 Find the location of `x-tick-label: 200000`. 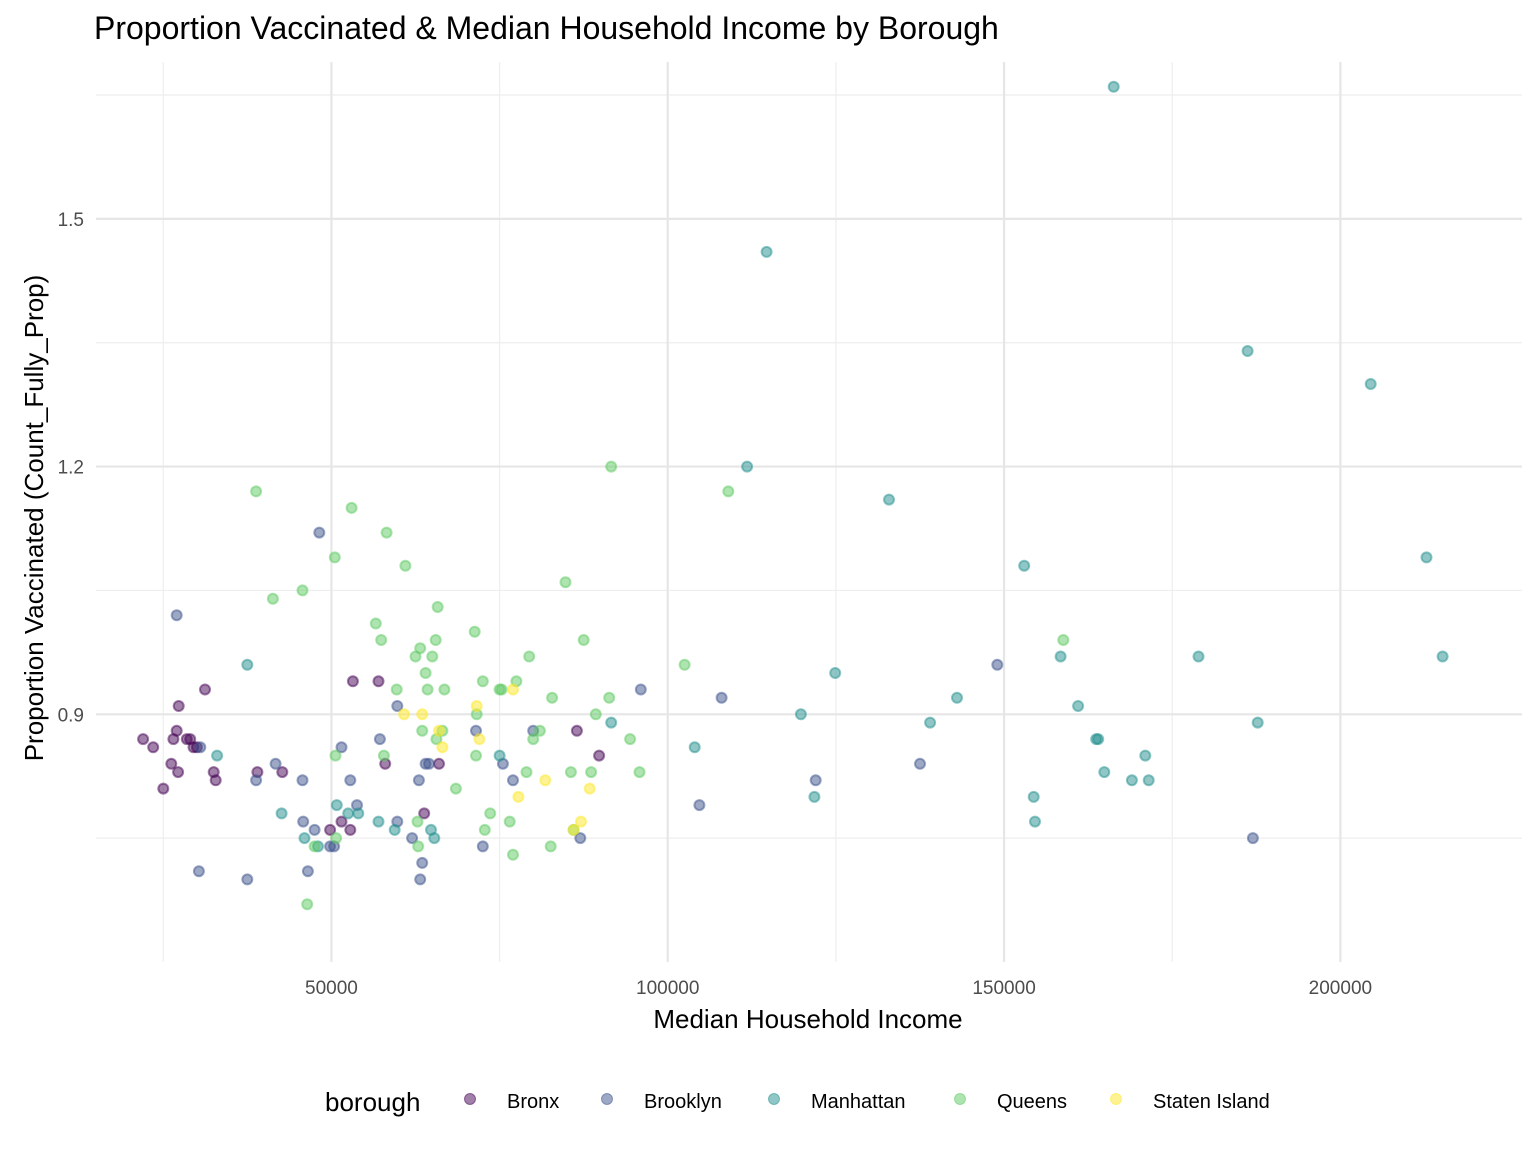

x-tick-label: 200000 is located at coordinates (1340, 988).